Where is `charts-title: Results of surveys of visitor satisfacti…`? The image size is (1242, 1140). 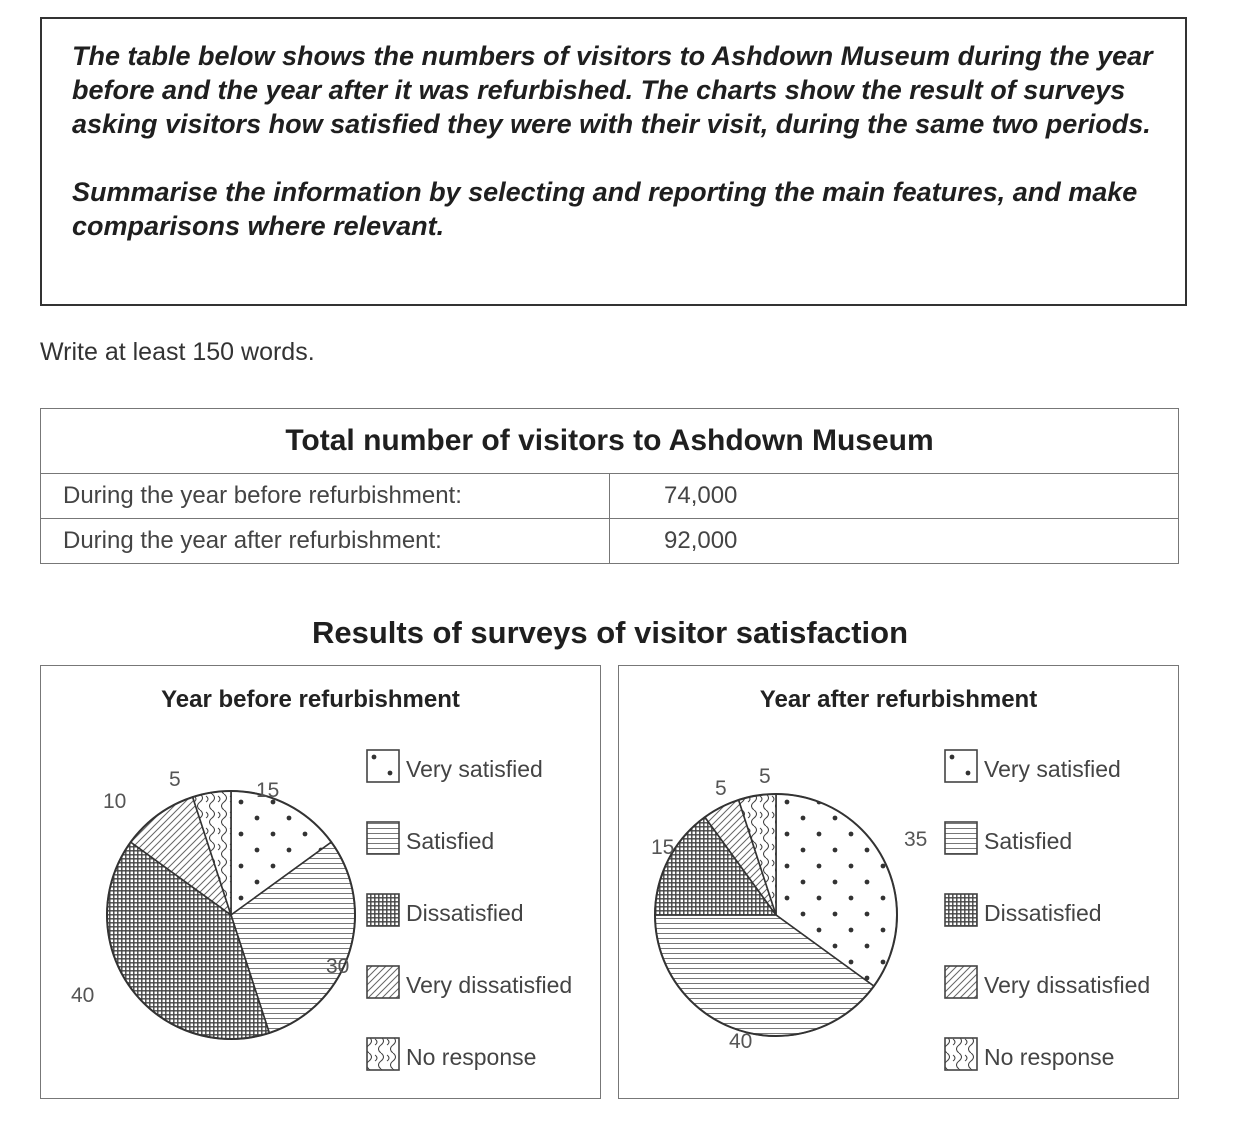
charts-title: Results of surveys of visitor satisfacti… is located at coordinates (610, 632).